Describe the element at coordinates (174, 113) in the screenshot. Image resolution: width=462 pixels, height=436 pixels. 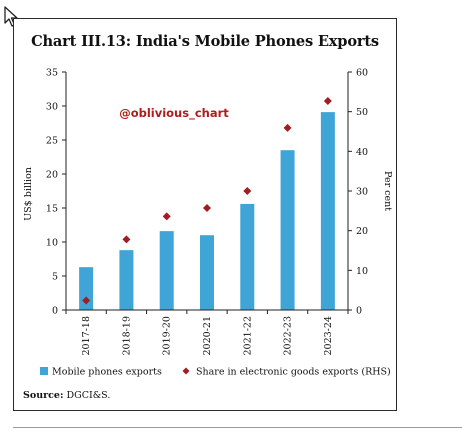
I see `watermark-text: @oblivious_chart` at that location.